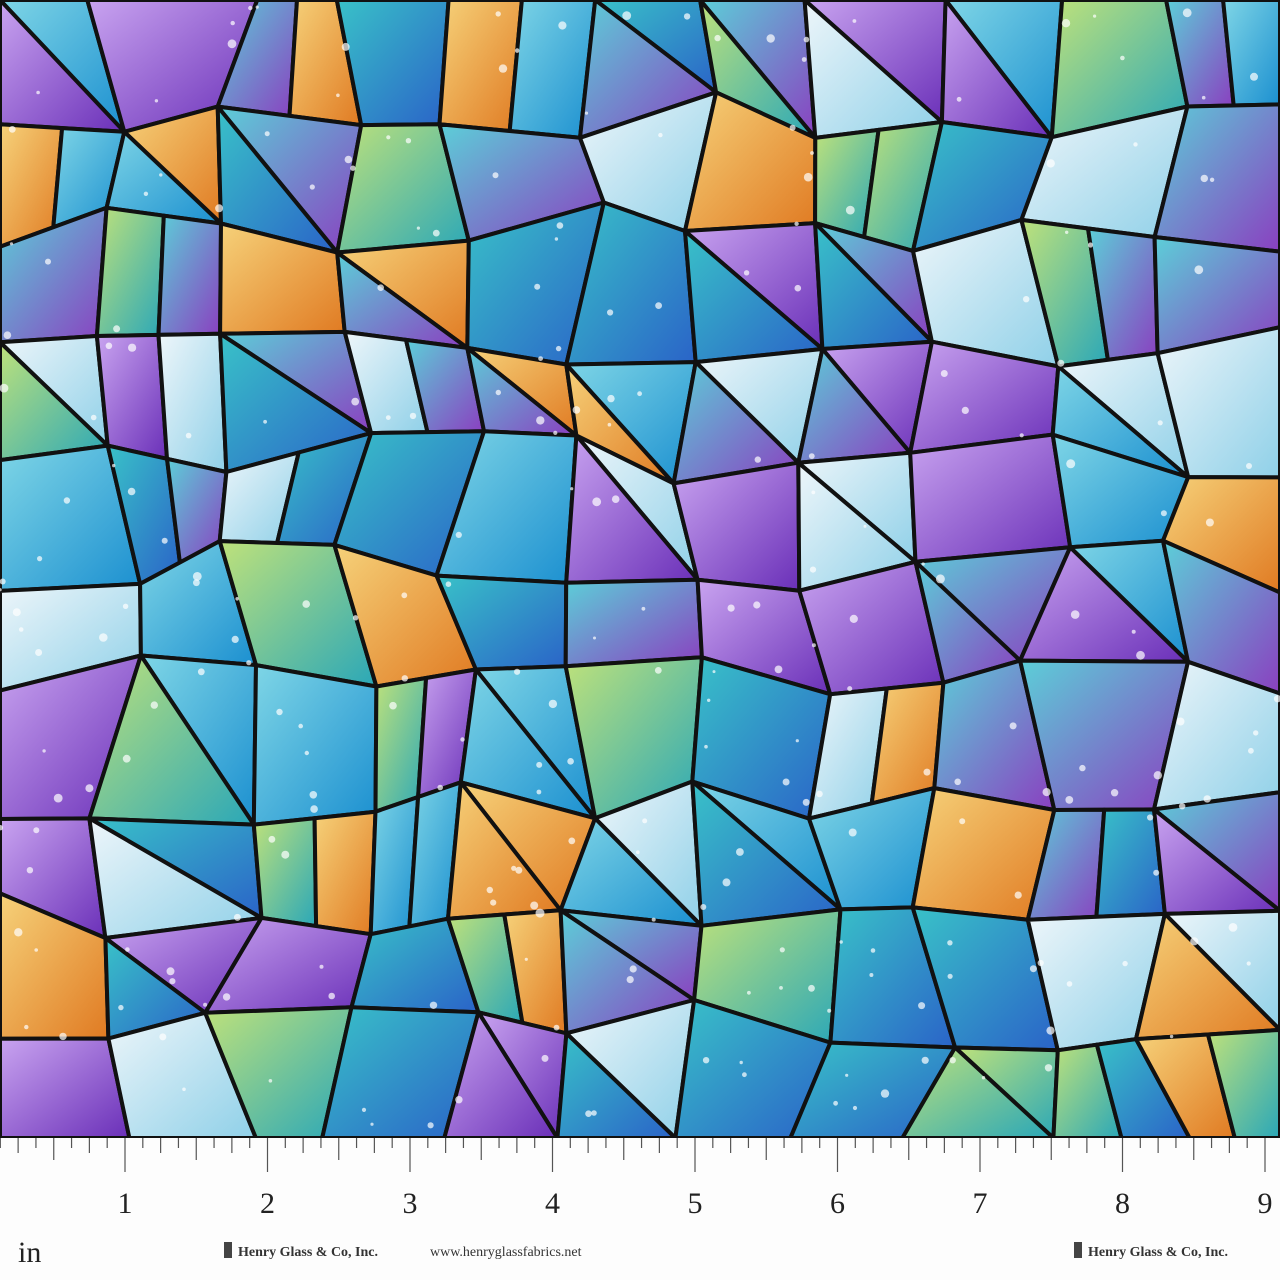 The image size is (1280, 1280). What do you see at coordinates (695, 1203) in the screenshot?
I see `ruler-numbers: 1 2 3 4 5 6 7 8 9` at bounding box center [695, 1203].